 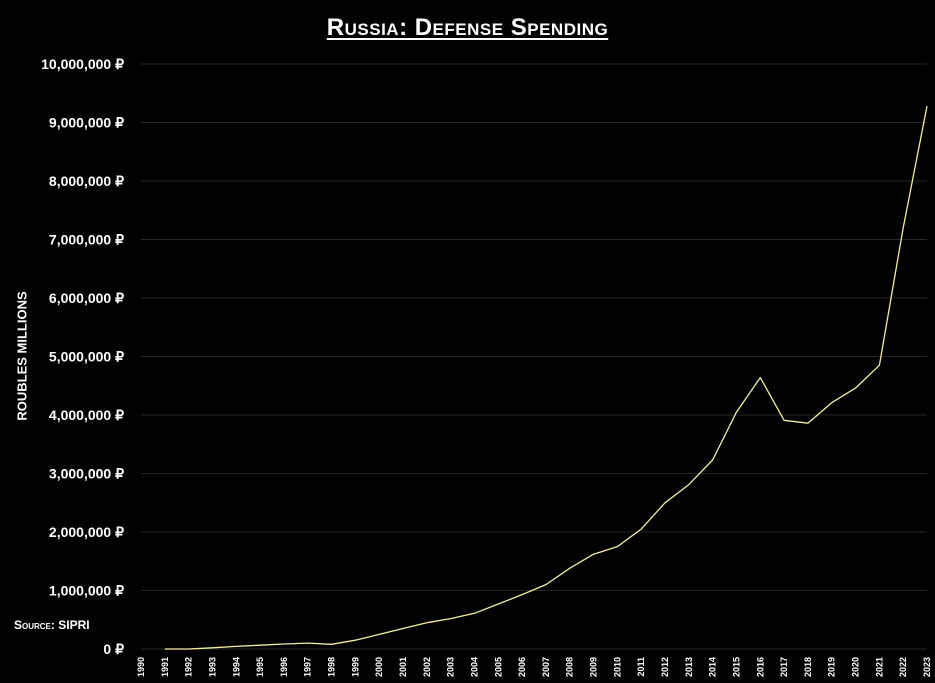 What do you see at coordinates (212, 667) in the screenshot?
I see `x-tick-label: 1993` at bounding box center [212, 667].